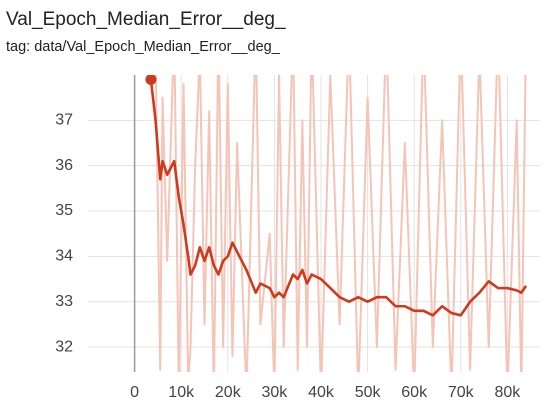 This screenshot has width=549, height=411. What do you see at coordinates (143, 47) in the screenshot?
I see `chart-subtitle: tag: data/Val_Epoch_Median_Error__deg_` at bounding box center [143, 47].